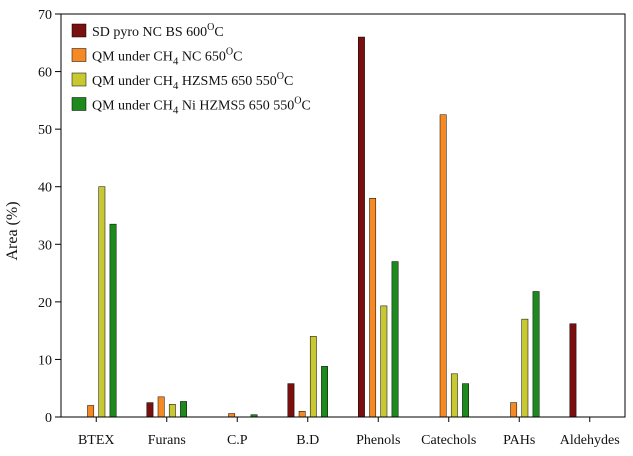 The height and width of the screenshot is (456, 633). What do you see at coordinates (12, 230) in the screenshot?
I see `y-axis-label: Area (%)` at bounding box center [12, 230].